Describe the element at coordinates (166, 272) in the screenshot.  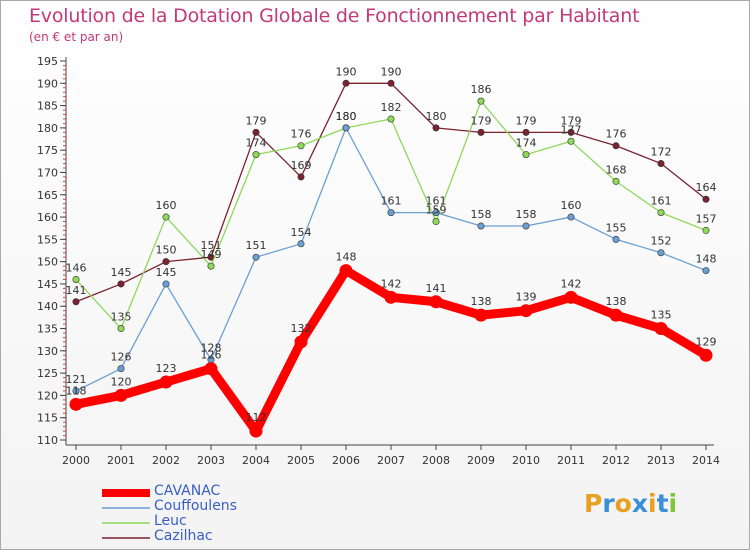
I see `data-label: 145` at that location.